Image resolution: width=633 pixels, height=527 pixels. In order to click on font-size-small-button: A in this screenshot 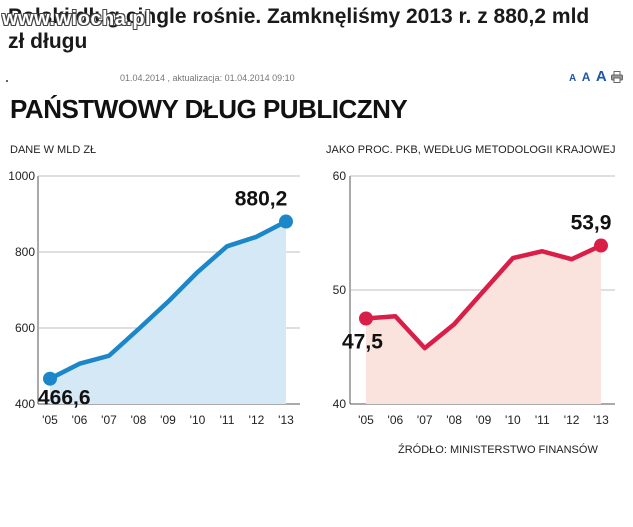, I will do `click(573, 78)`.